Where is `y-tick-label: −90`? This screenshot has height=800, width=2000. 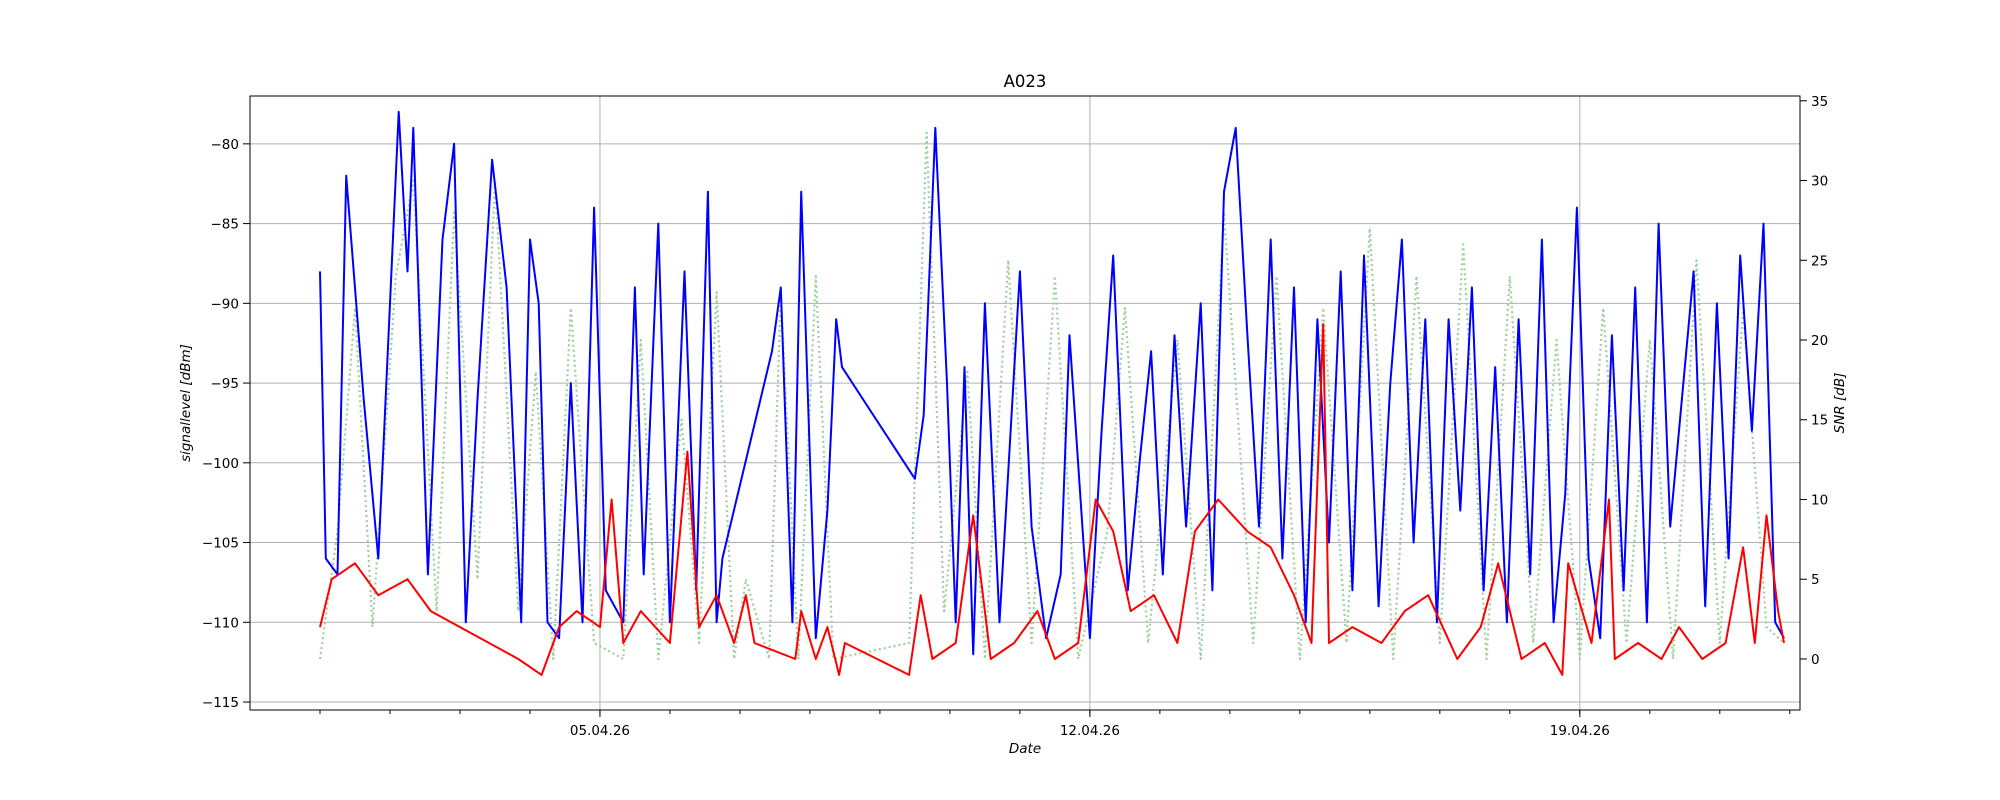
y-tick-label: −90 is located at coordinates (225, 304).